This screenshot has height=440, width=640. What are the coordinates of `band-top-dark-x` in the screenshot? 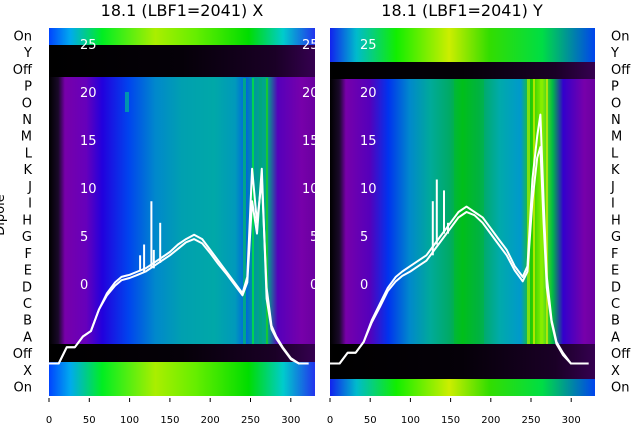 It's located at (182, 61).